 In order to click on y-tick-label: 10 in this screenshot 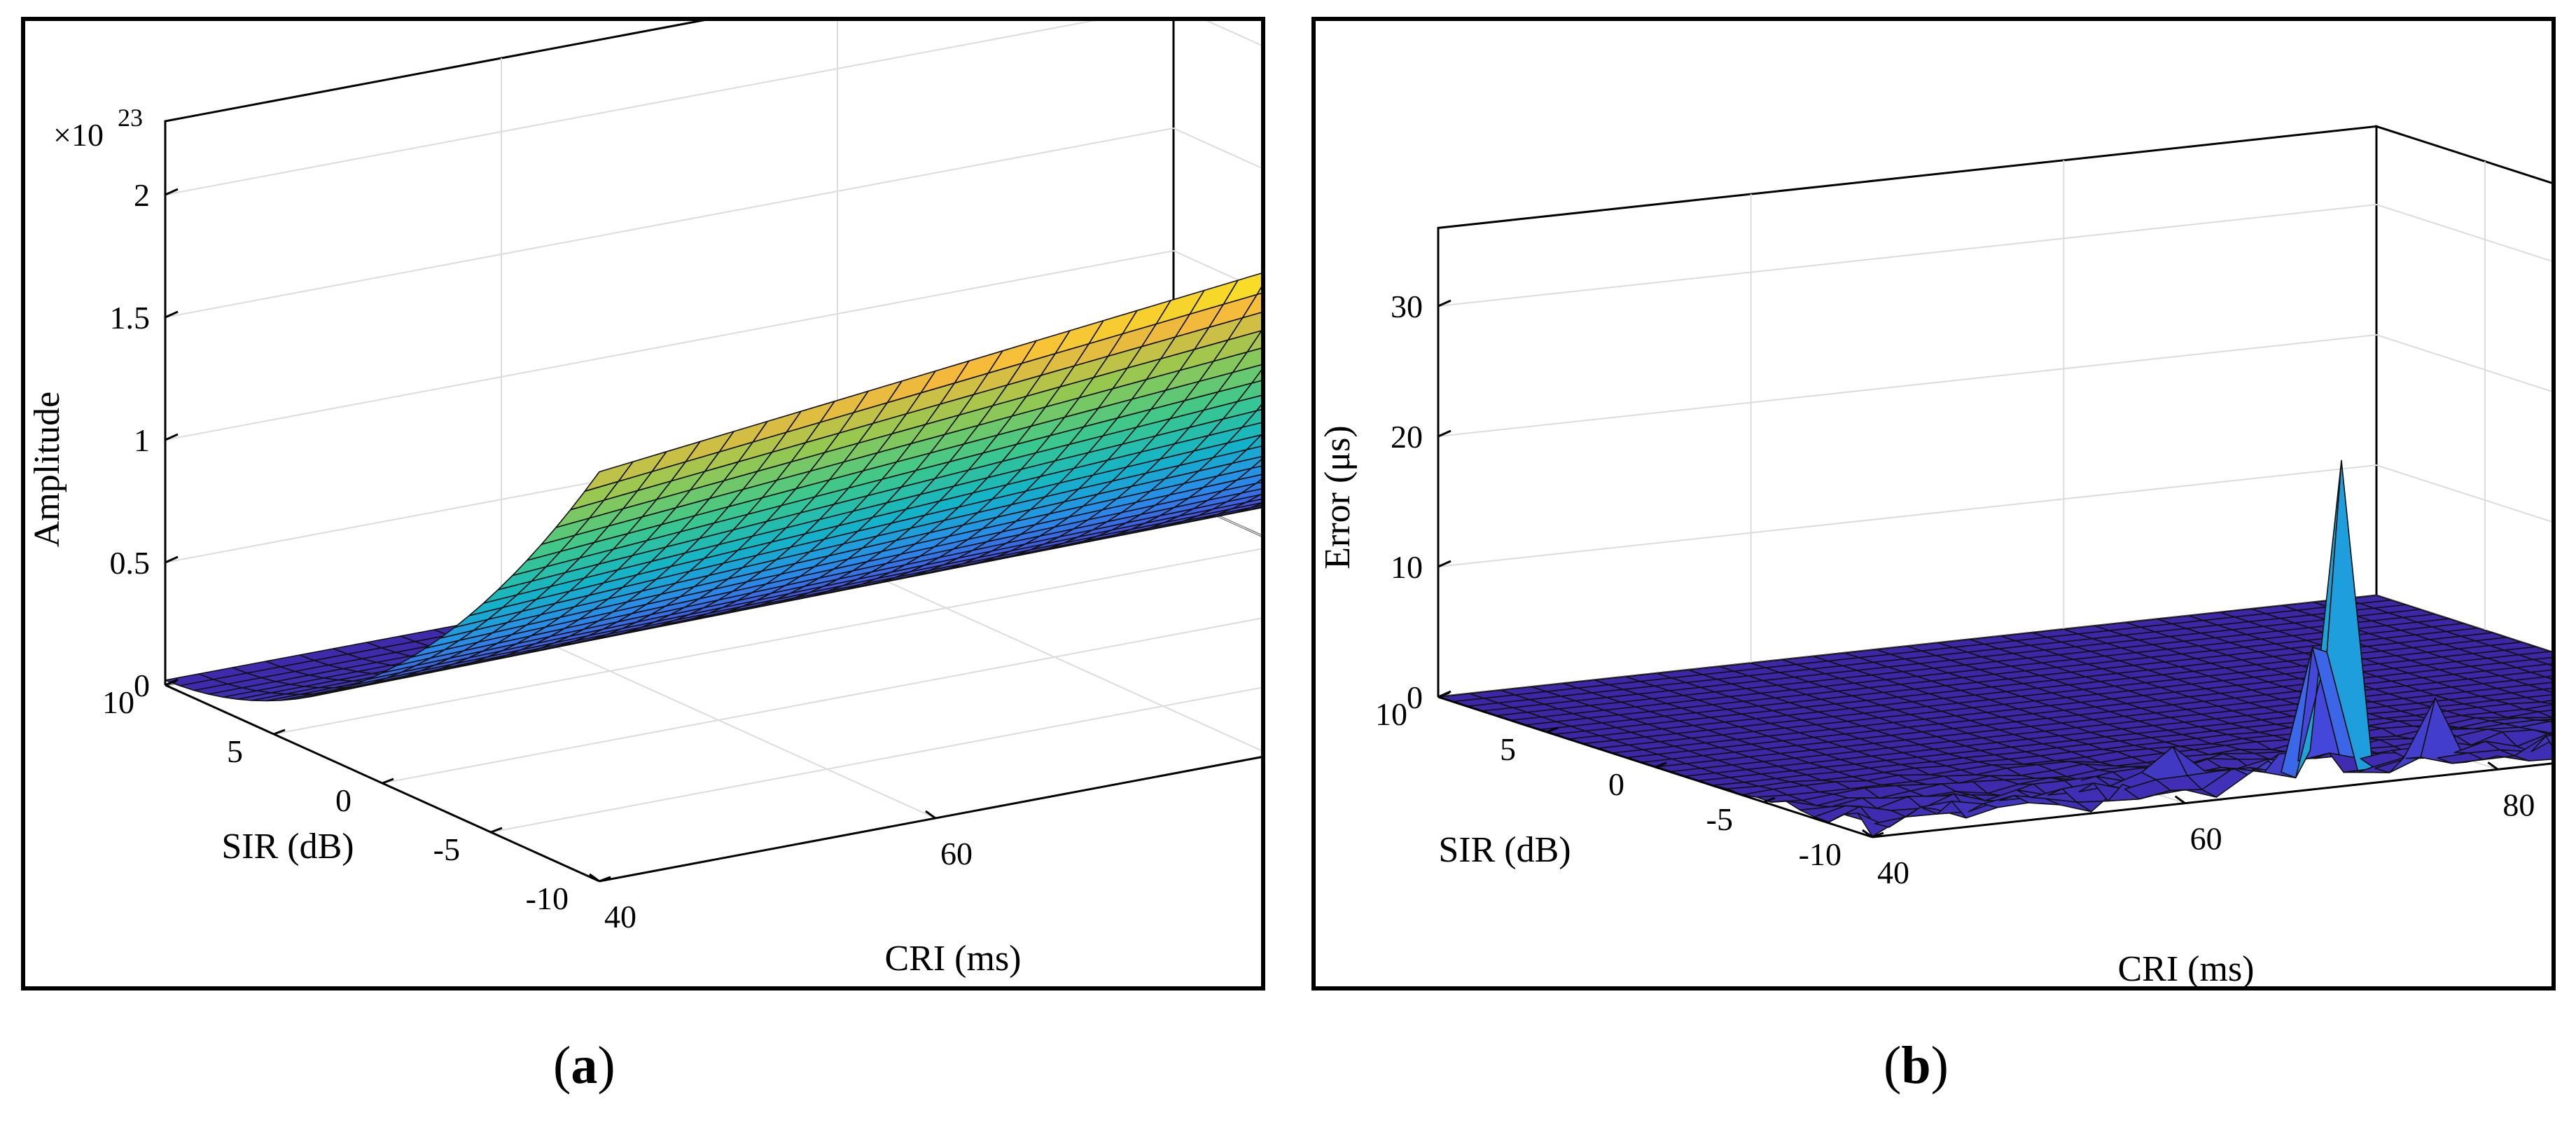, I will do `click(1391, 714)`.